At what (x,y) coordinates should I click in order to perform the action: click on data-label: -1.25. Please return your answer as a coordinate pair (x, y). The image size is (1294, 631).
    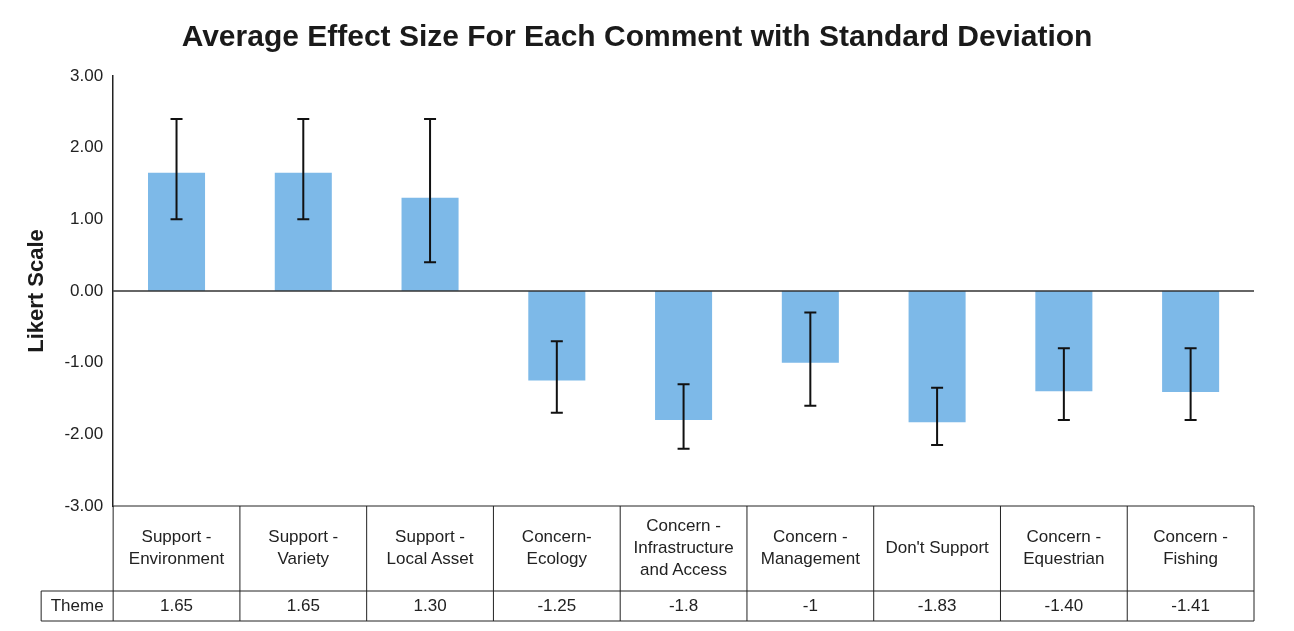
    Looking at the image, I should click on (557, 605).